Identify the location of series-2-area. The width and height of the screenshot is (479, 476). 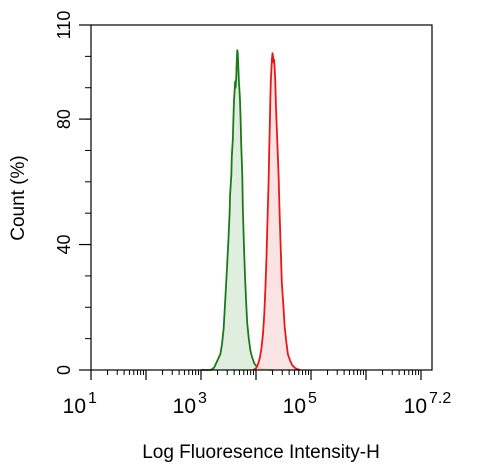
(276, 211).